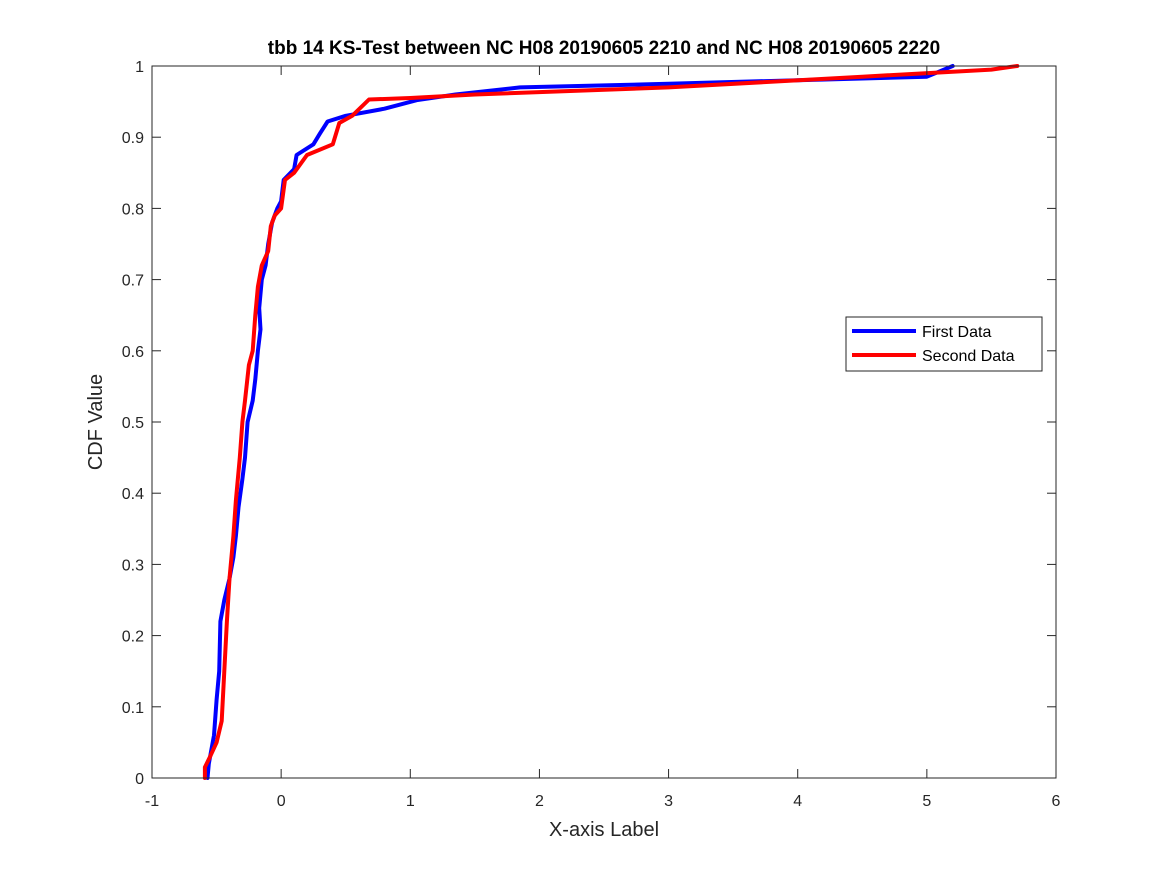  What do you see at coordinates (797, 801) in the screenshot?
I see `x-tick-label: 4` at bounding box center [797, 801].